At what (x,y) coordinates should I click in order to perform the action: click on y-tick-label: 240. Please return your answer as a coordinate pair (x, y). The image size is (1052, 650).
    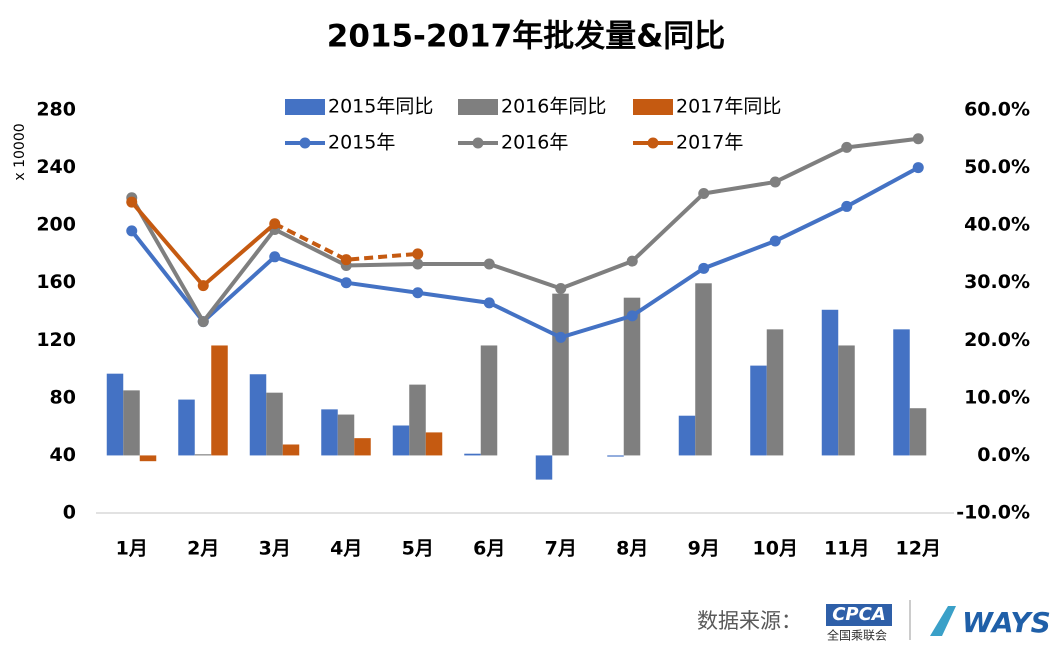
    Looking at the image, I should click on (56, 167).